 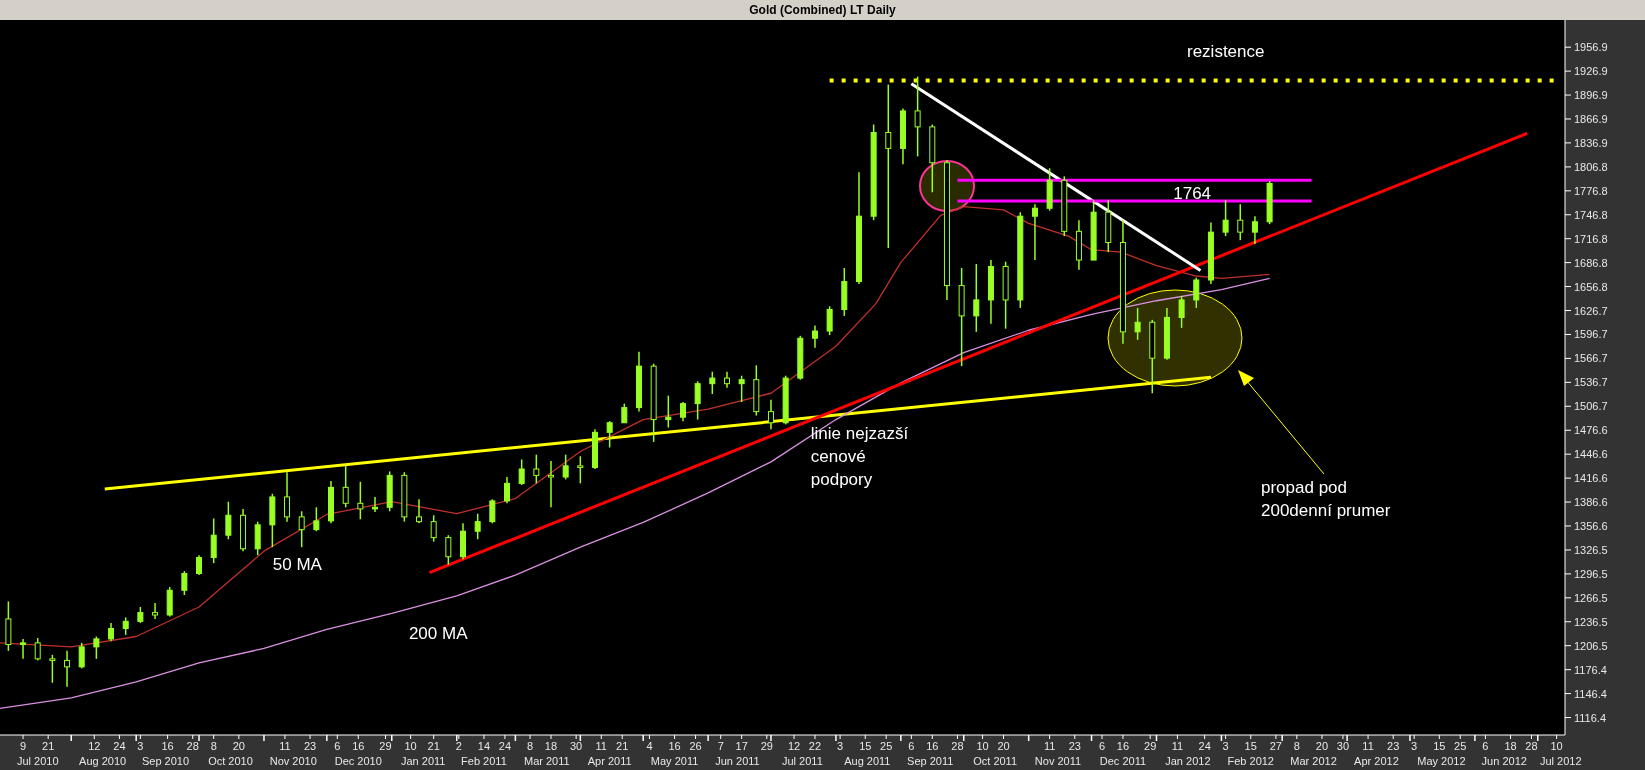 I want to click on y-tick-label: 1146.4, so click(x=1590, y=693).